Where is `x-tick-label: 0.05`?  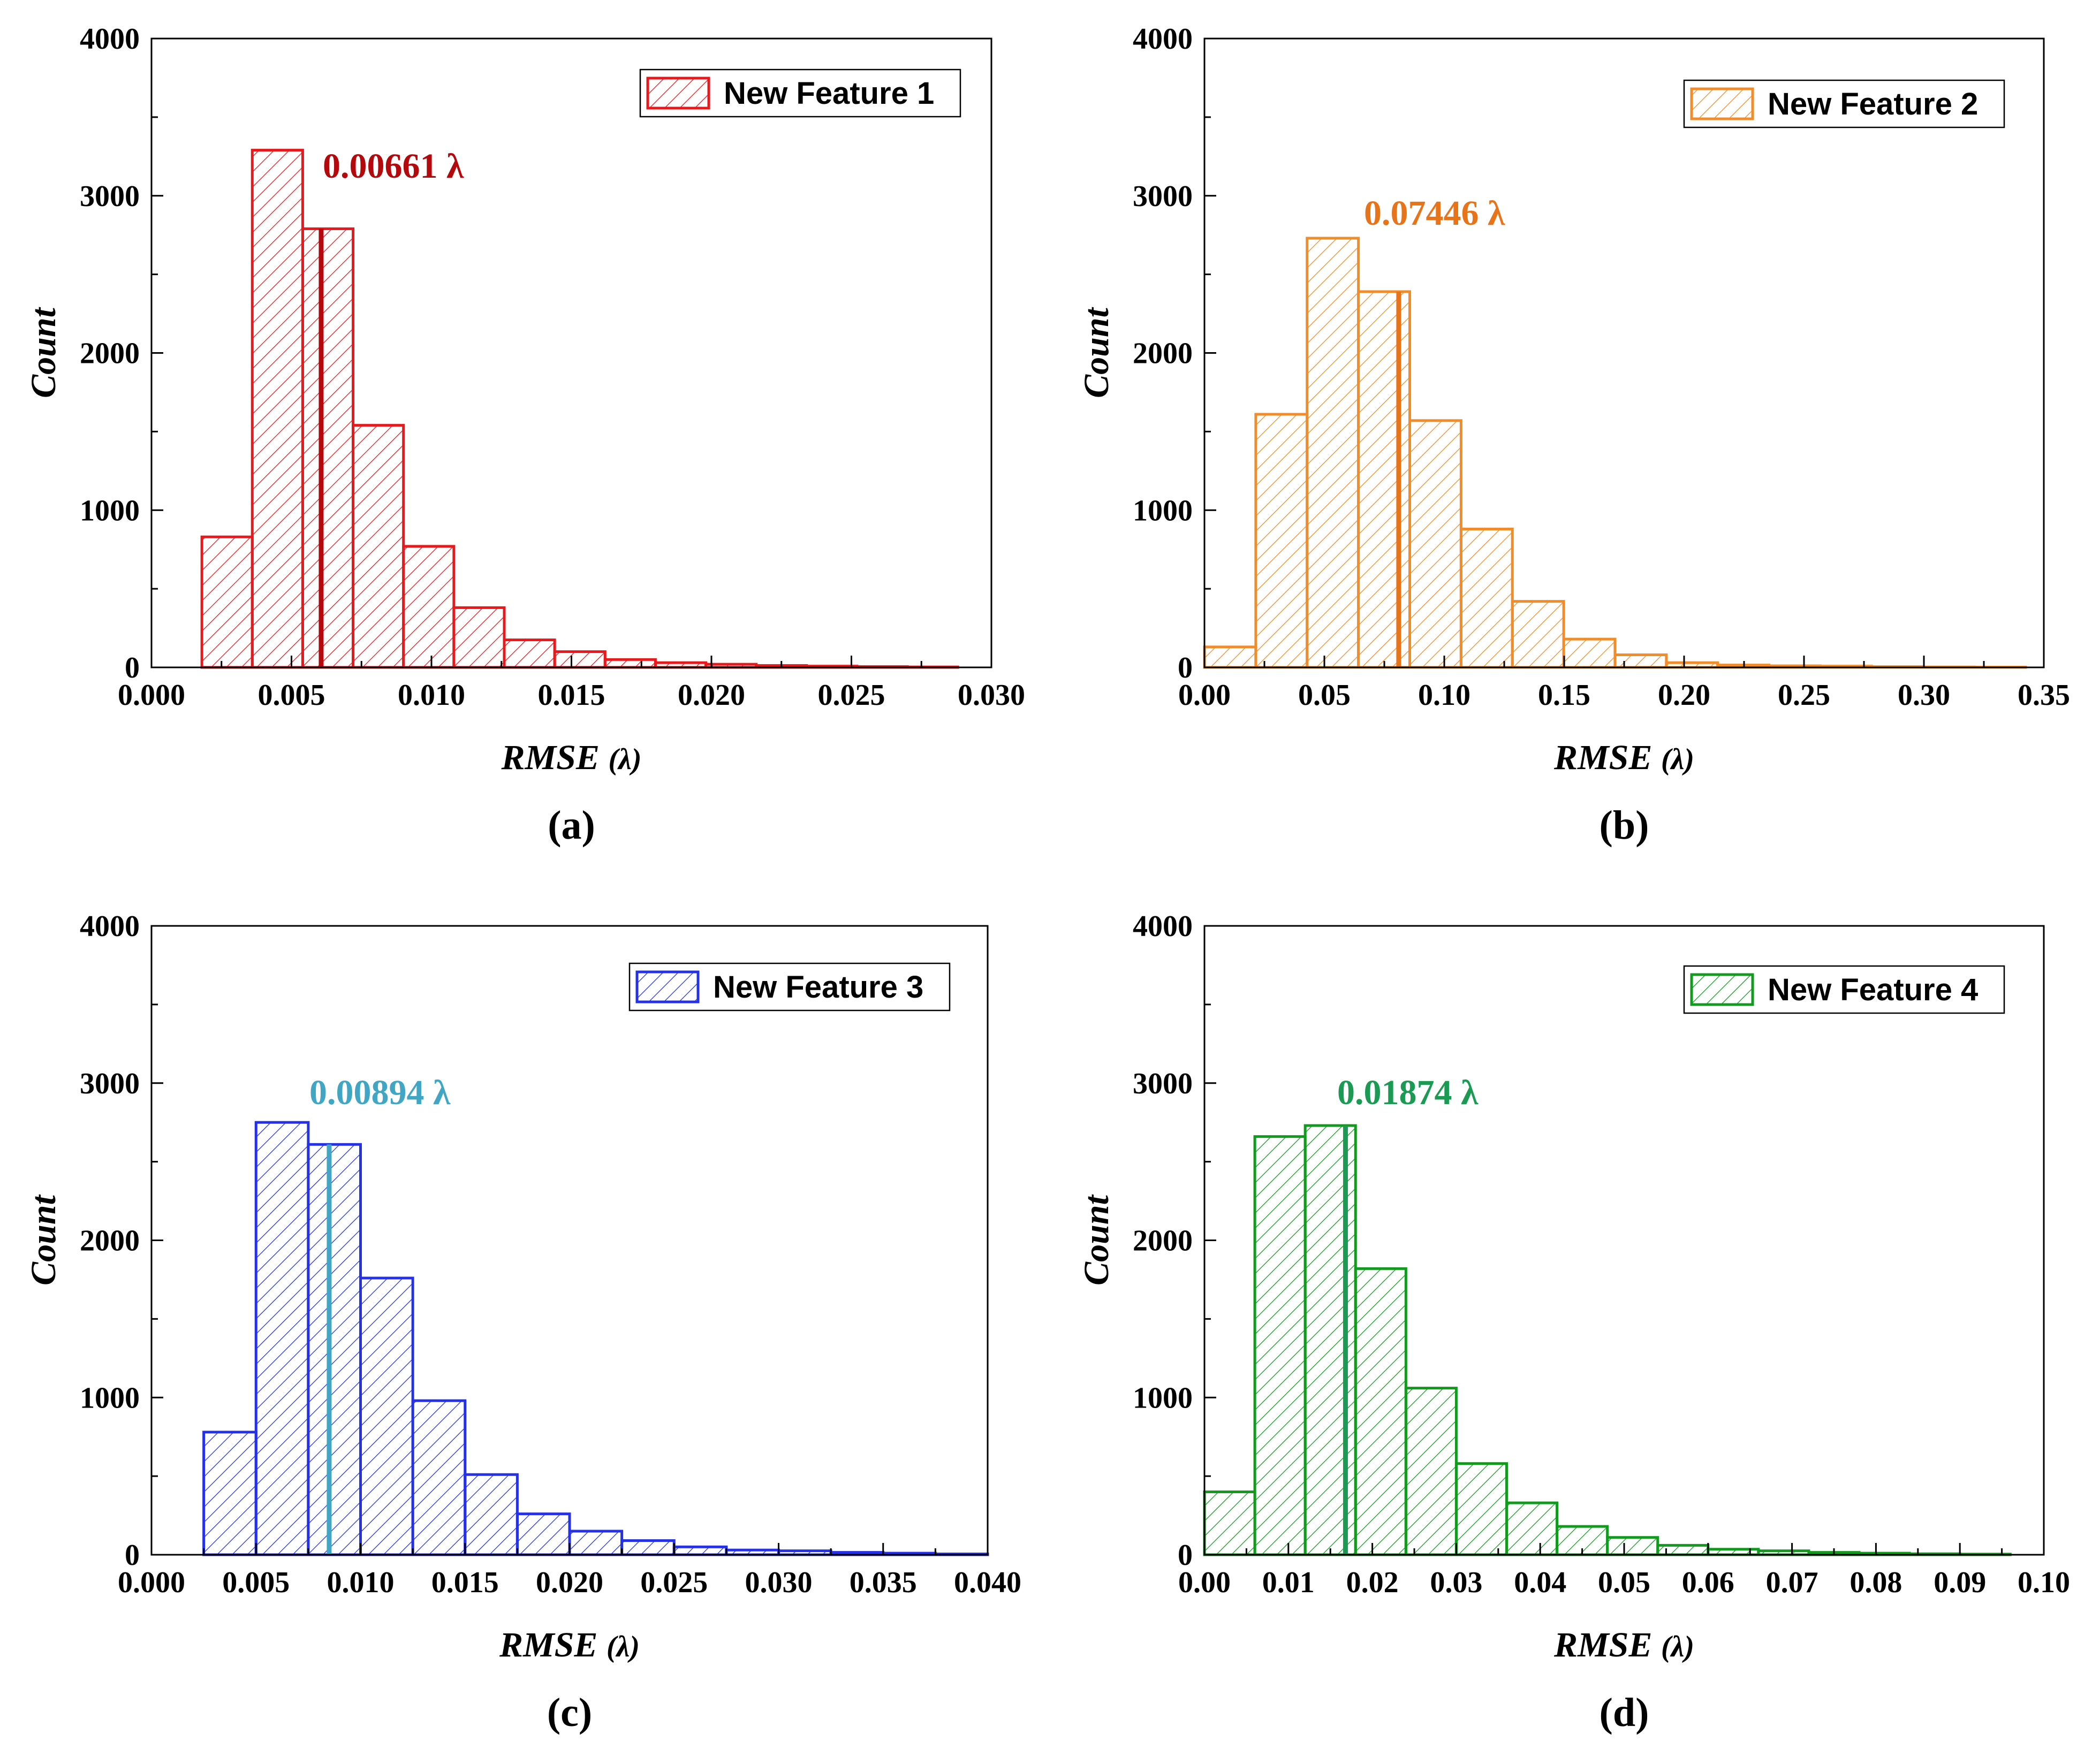
x-tick-label: 0.05 is located at coordinates (1624, 1582).